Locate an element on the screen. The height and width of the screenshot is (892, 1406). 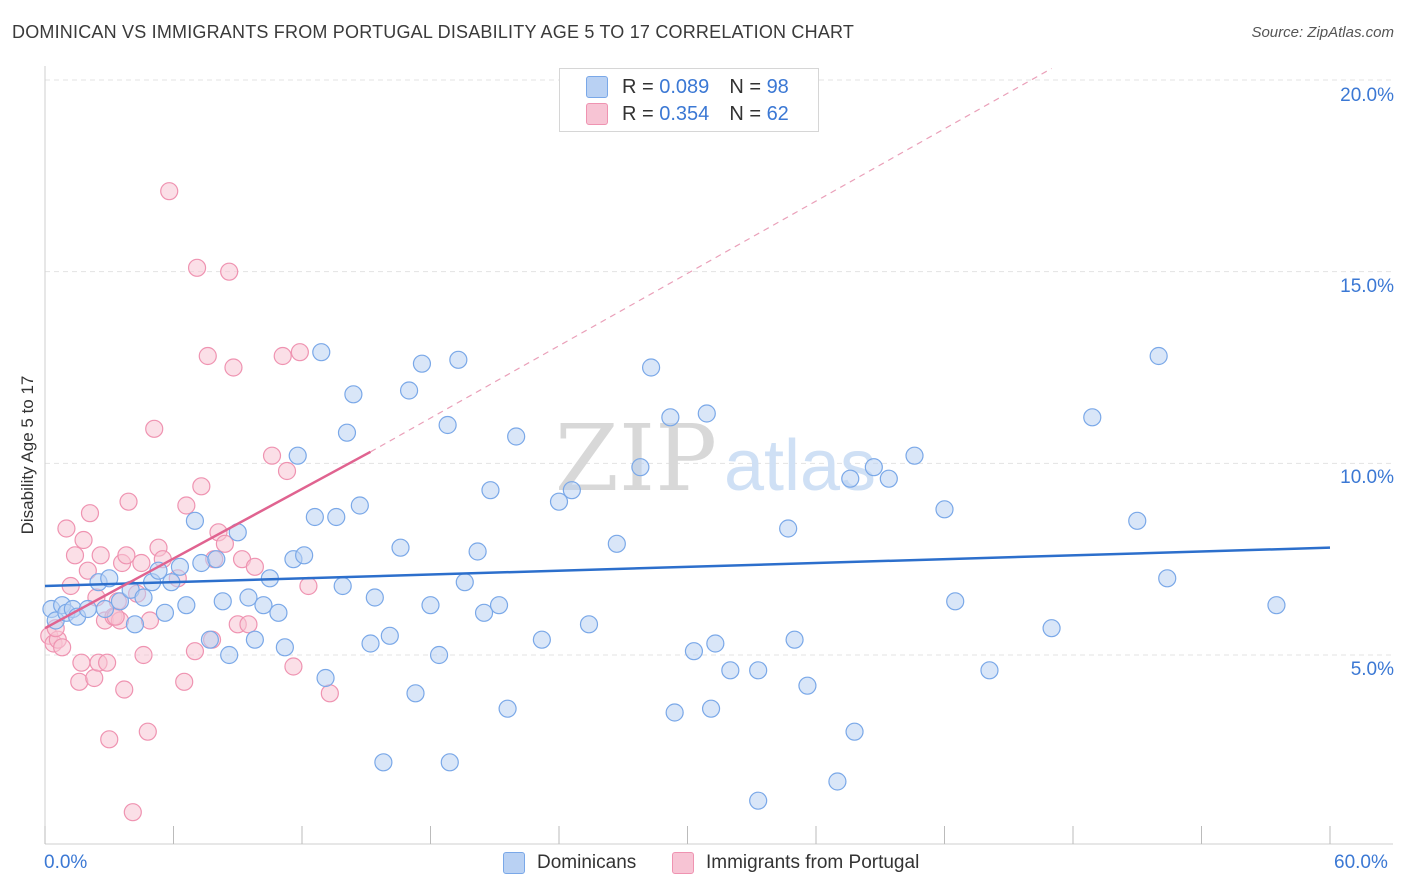
legend-series: Dominicans Immigrants from Portugal is located at coordinates (703, 864).